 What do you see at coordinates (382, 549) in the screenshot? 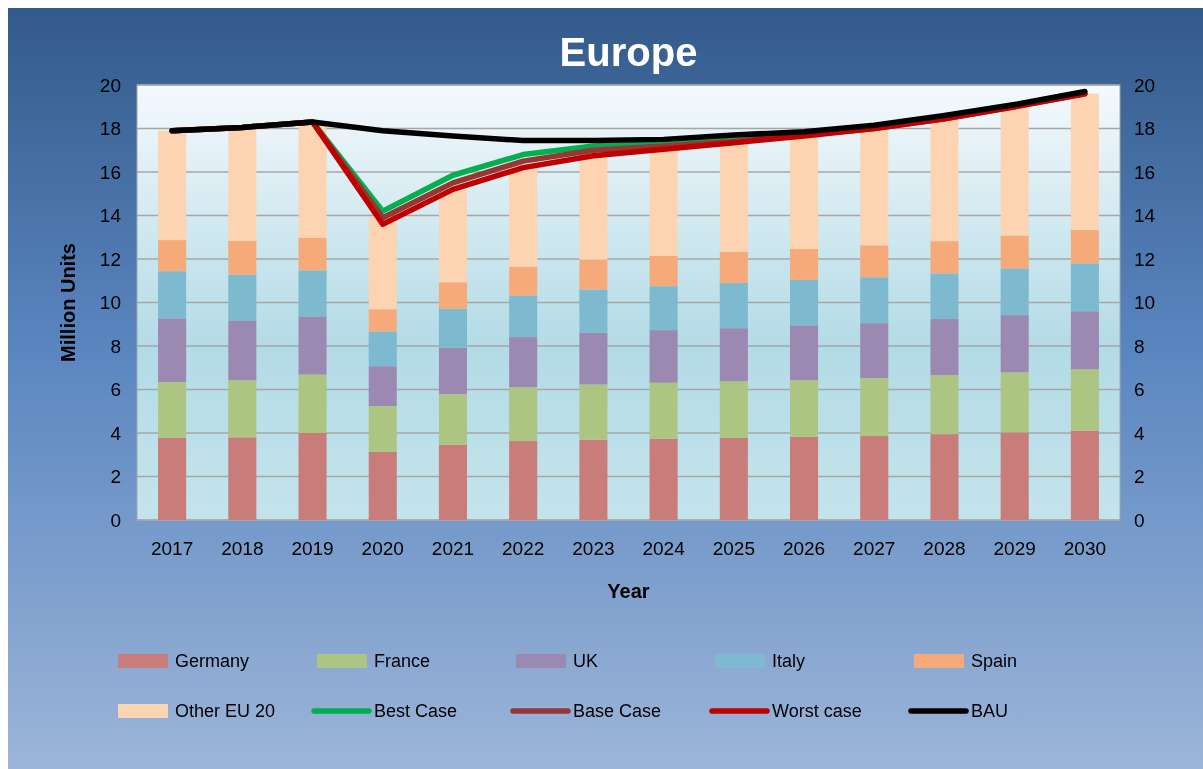
I see `x-tick-label: 2020` at bounding box center [382, 549].